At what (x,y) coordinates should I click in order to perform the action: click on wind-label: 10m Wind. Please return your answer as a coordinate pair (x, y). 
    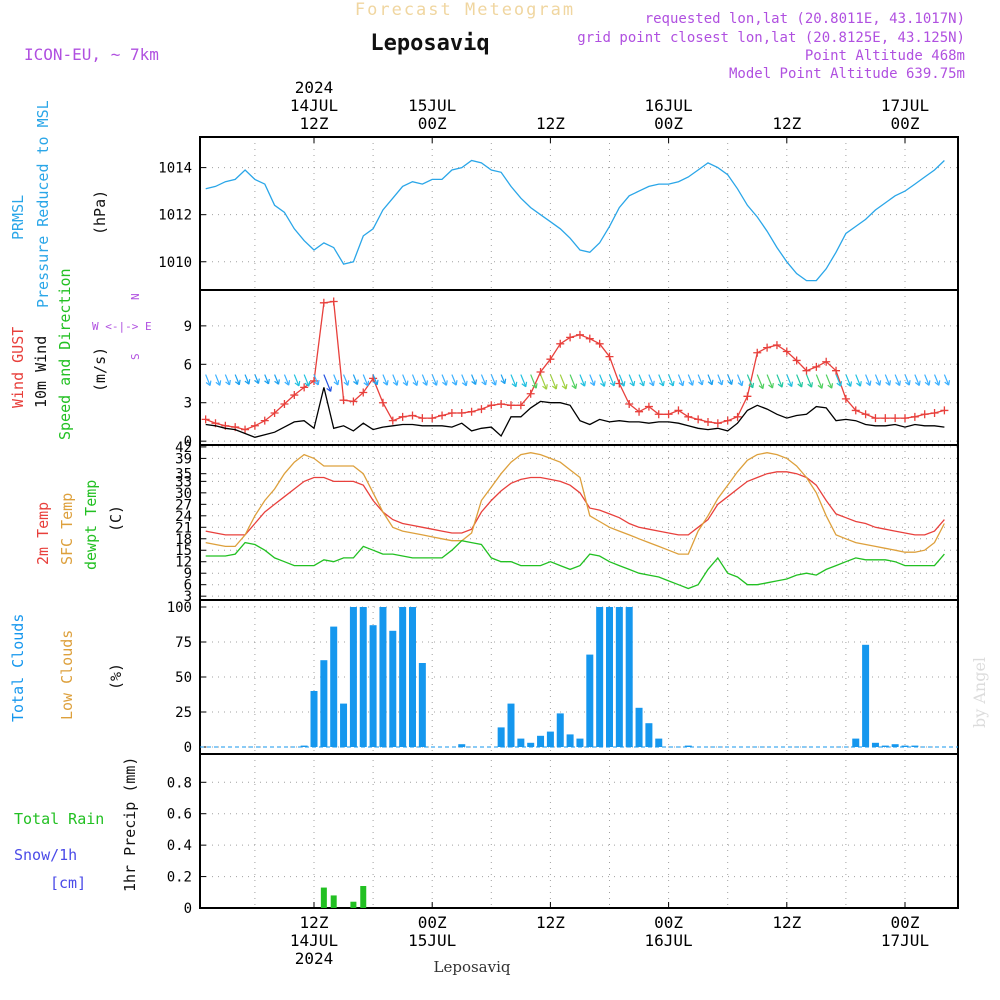
    Looking at the image, I should click on (41, 372).